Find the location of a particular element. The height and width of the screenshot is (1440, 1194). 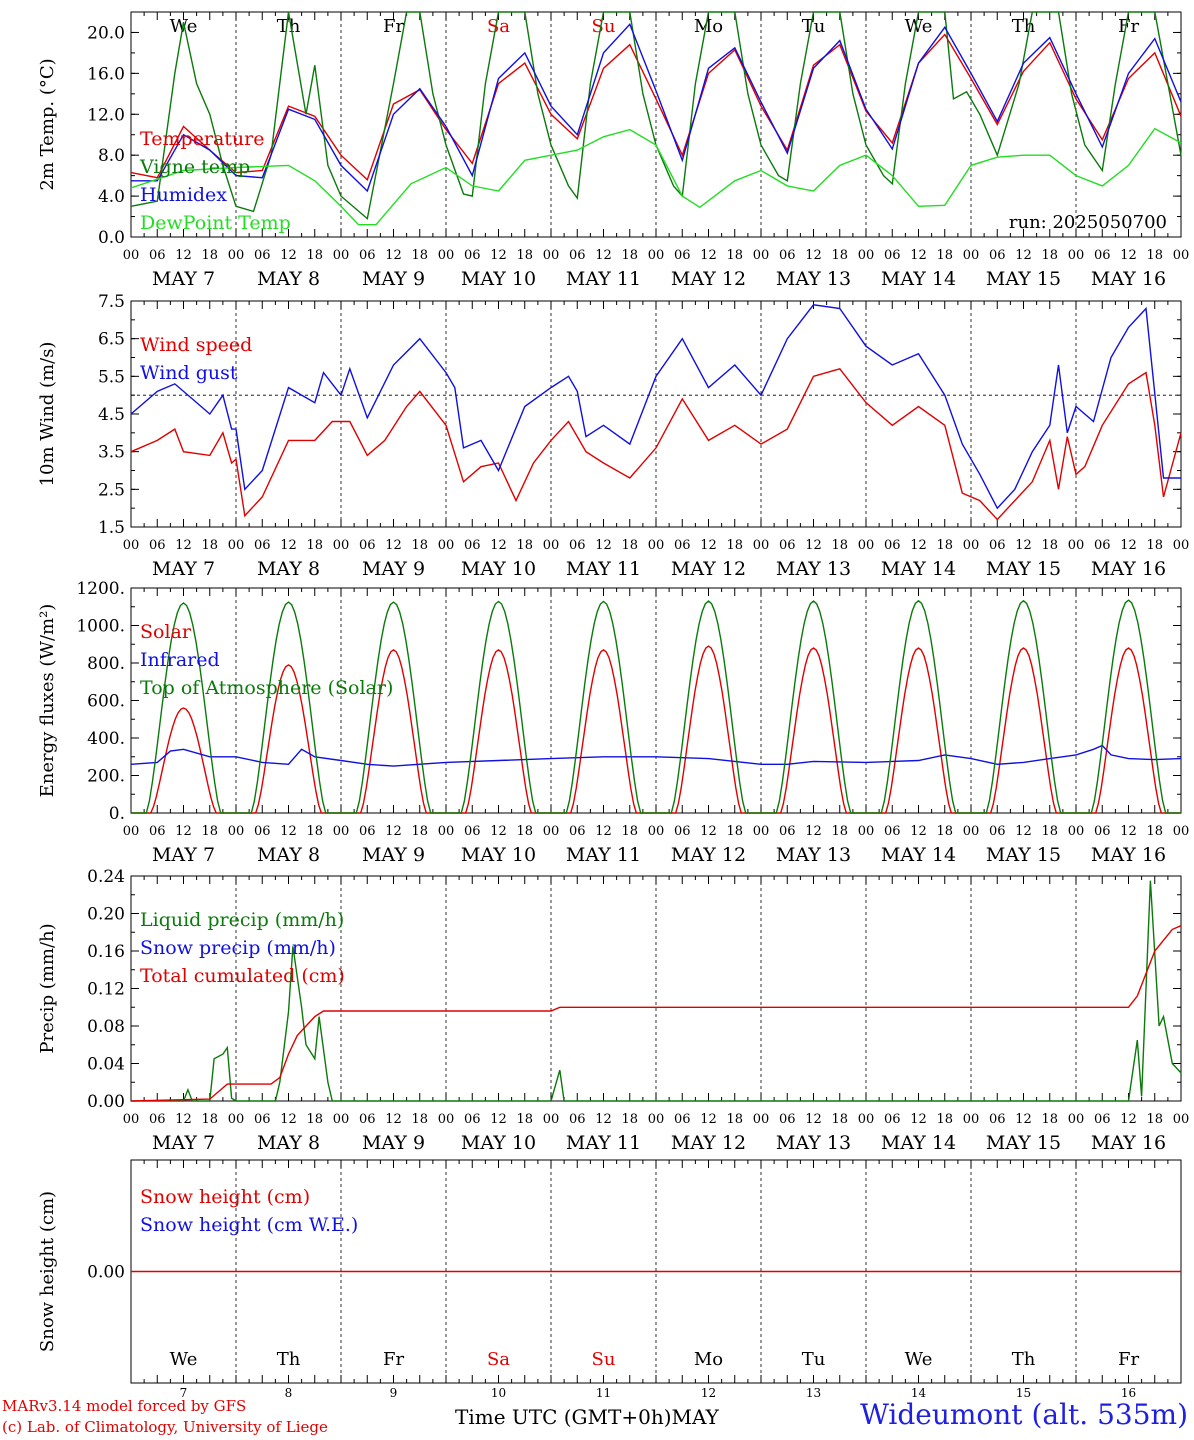

date-label: MAY 13 is located at coordinates (813, 569).